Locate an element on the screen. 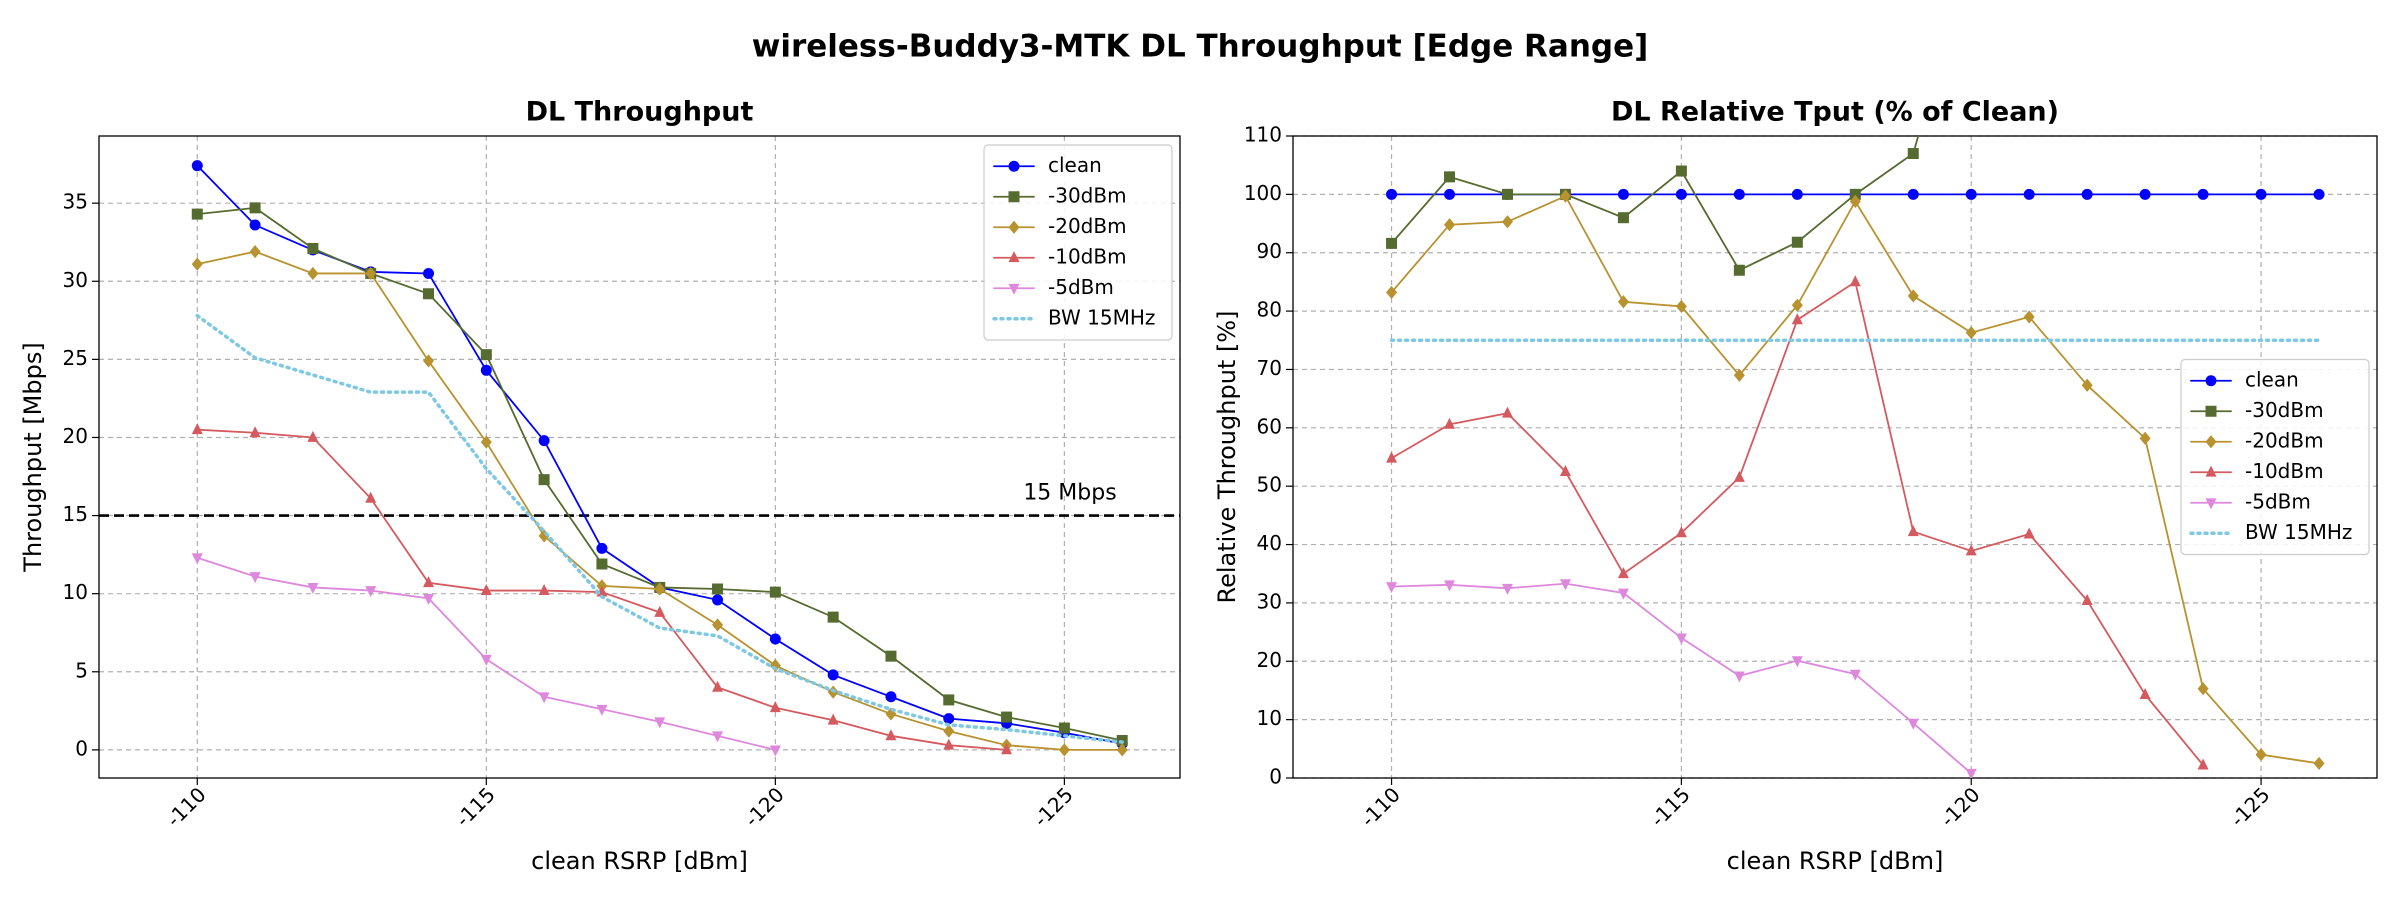 This screenshot has height=900, width=2400. y-tick-label: 60 is located at coordinates (1269, 426).